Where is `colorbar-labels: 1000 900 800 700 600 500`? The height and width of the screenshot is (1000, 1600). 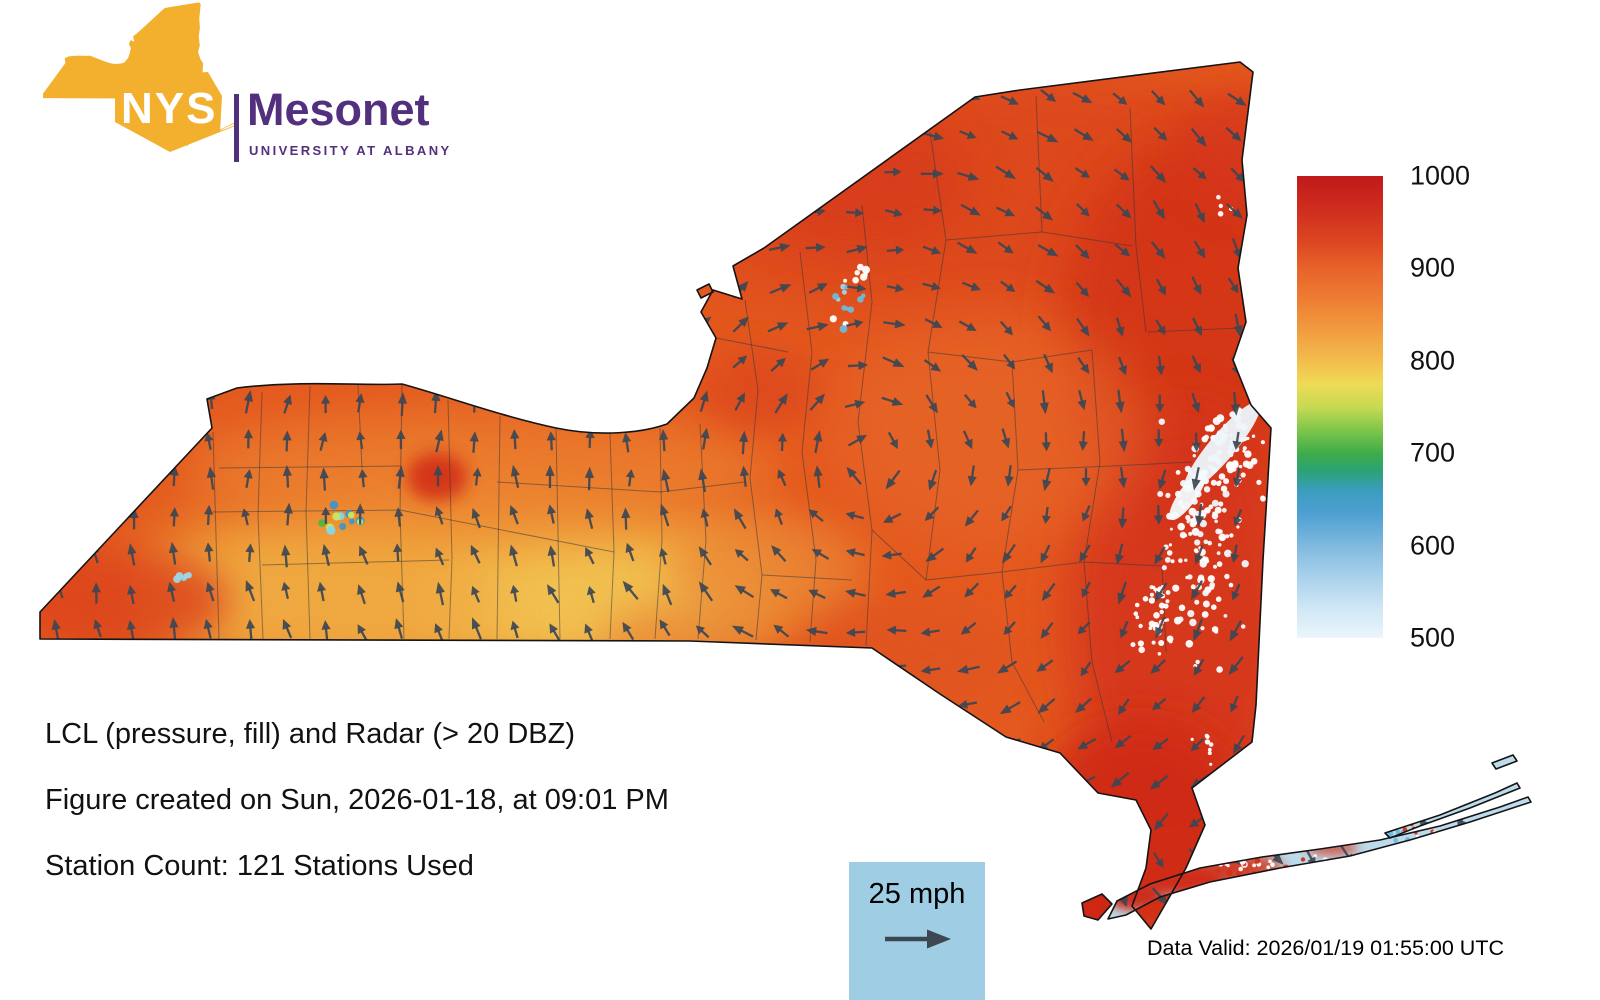 colorbar-labels: 1000 900 800 700 600 500 is located at coordinates (1465, 407).